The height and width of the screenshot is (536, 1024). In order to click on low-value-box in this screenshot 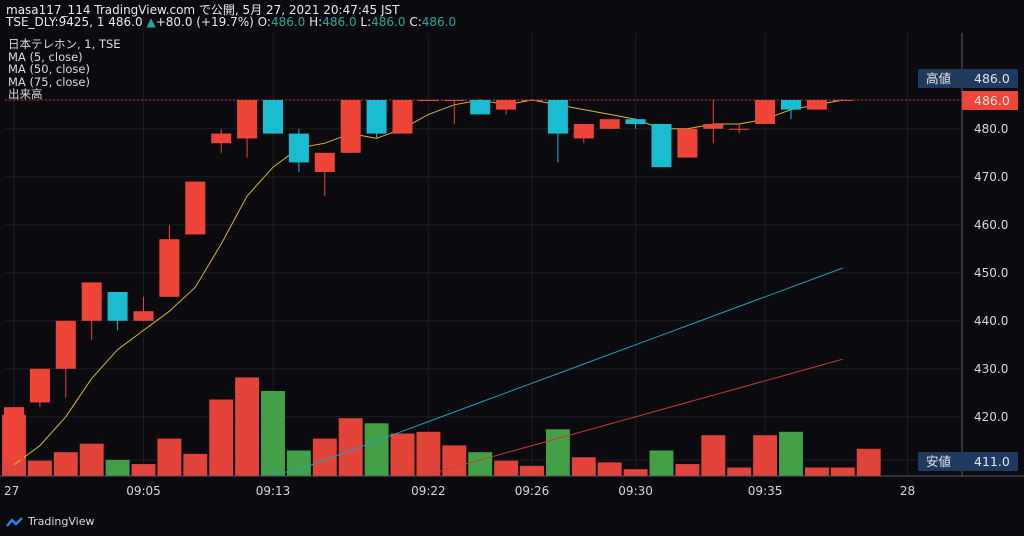, I will do `click(990, 461)`.